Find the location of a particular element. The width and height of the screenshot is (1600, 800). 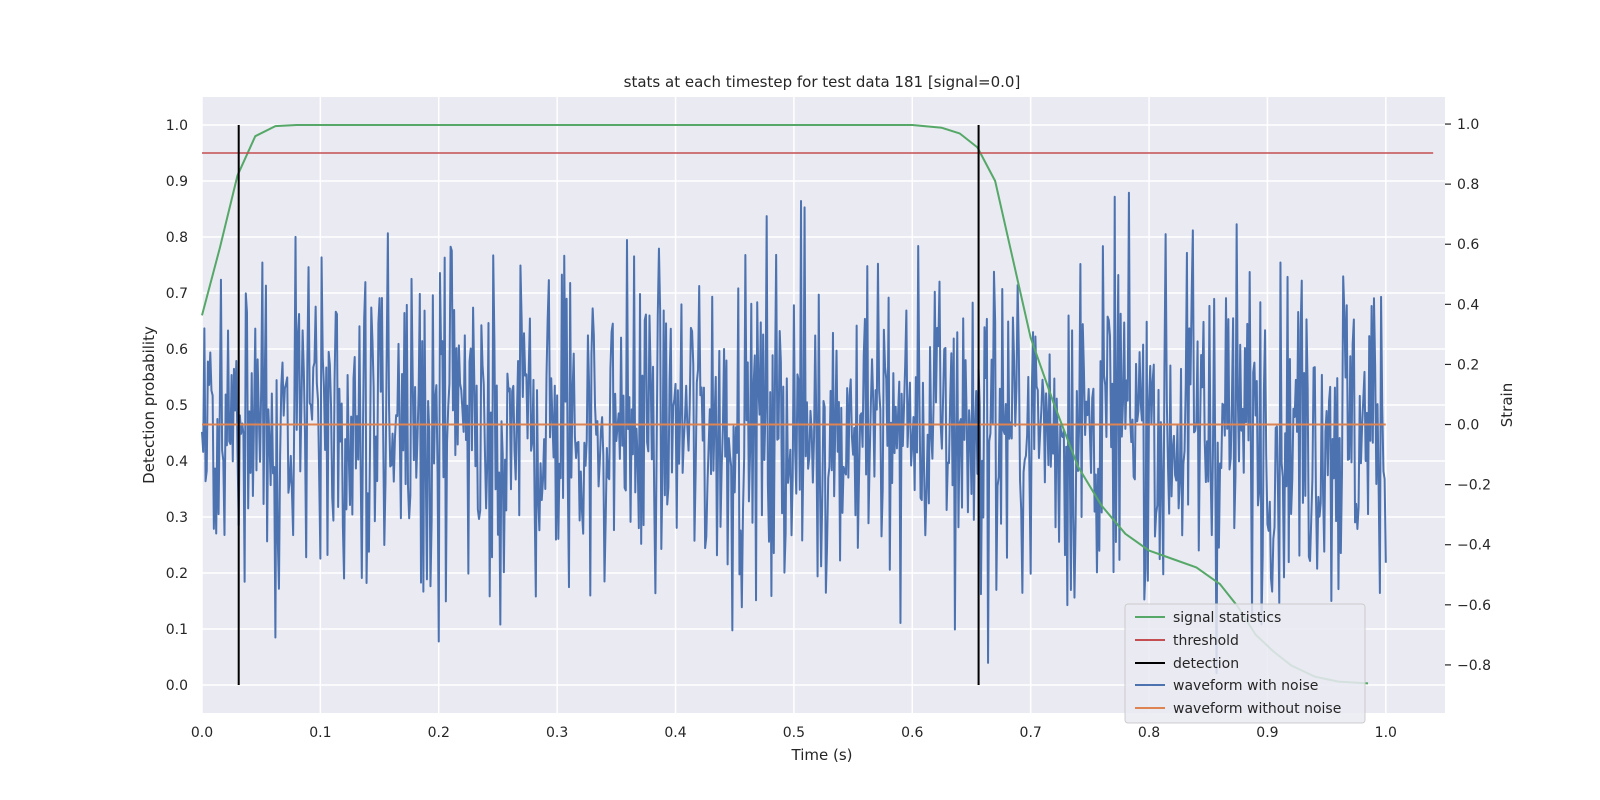

legend-item-waveform-without-noise: waveform without noise is located at coordinates (1238, 709).